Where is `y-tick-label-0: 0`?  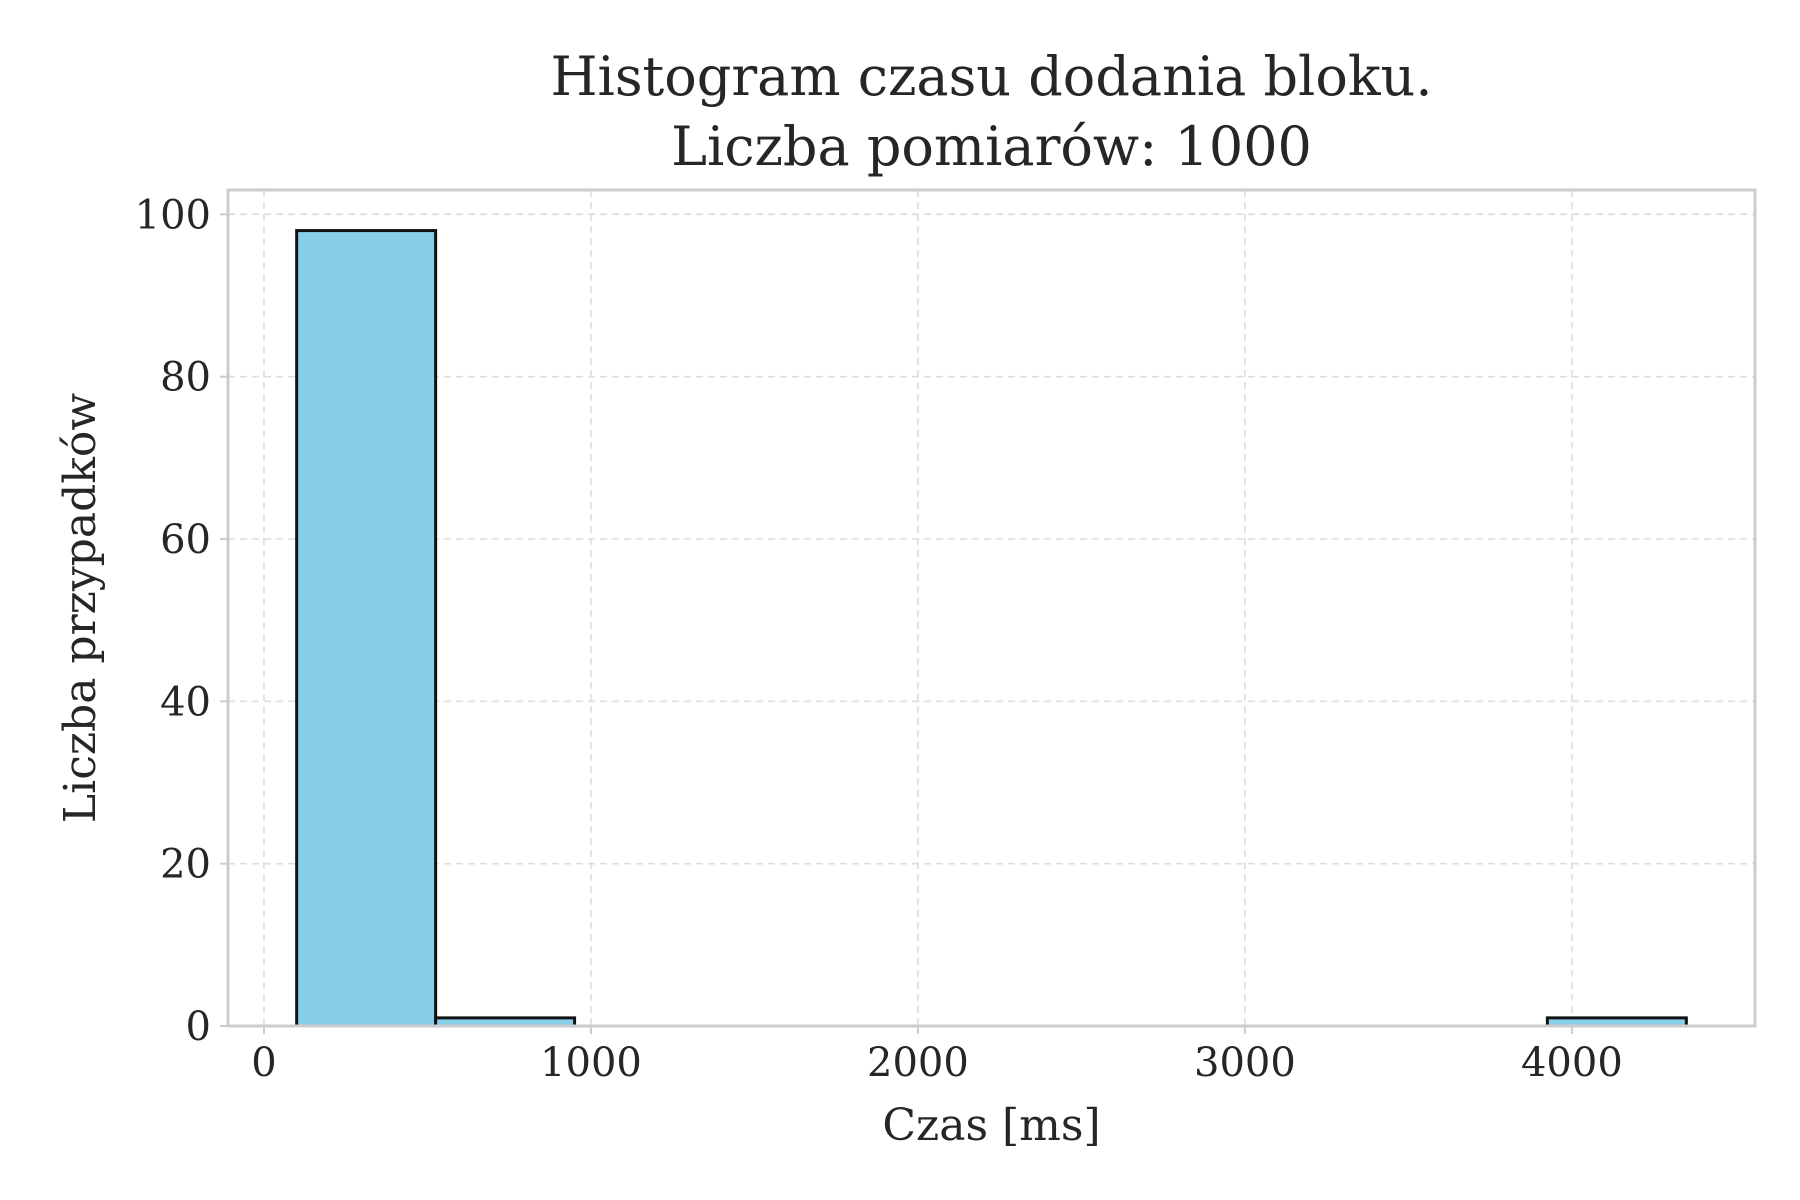 y-tick-label-0: 0 is located at coordinates (198, 1027).